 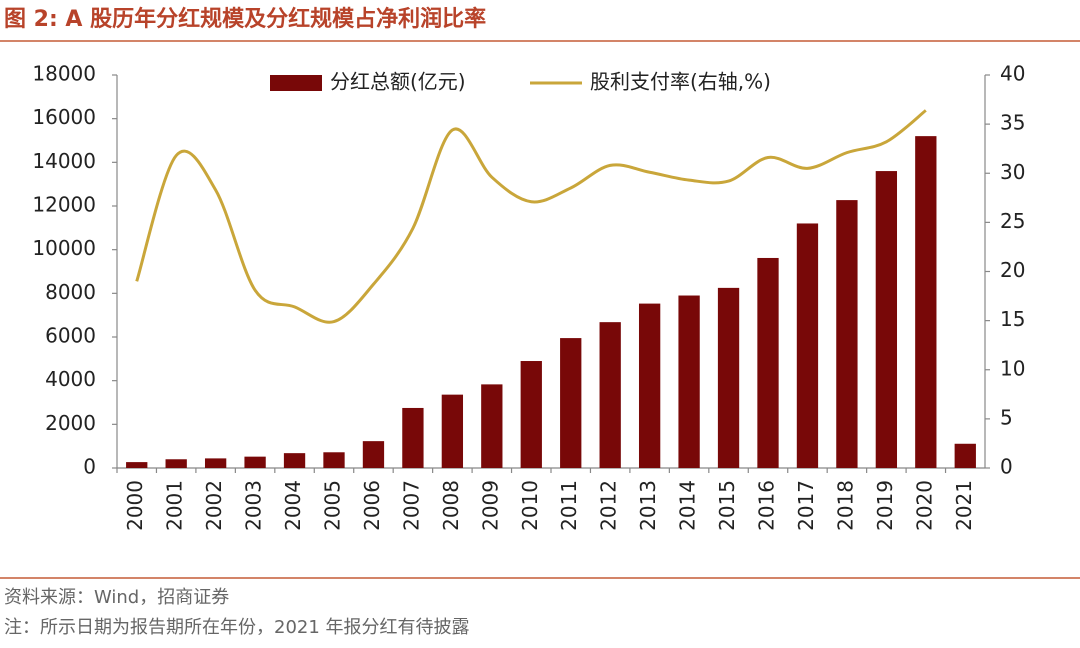 What do you see at coordinates (372, 505) in the screenshot?
I see `x-tick-label: 2006` at bounding box center [372, 505].